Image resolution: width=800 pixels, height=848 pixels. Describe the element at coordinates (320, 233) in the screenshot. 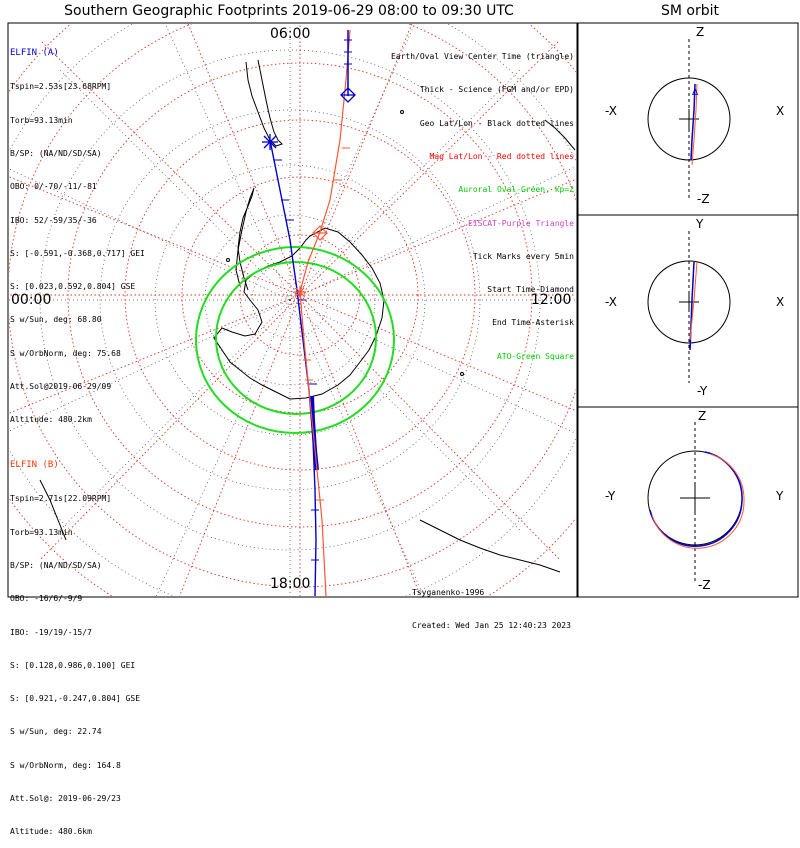

I see `elfin-b-start-diamond` at that location.